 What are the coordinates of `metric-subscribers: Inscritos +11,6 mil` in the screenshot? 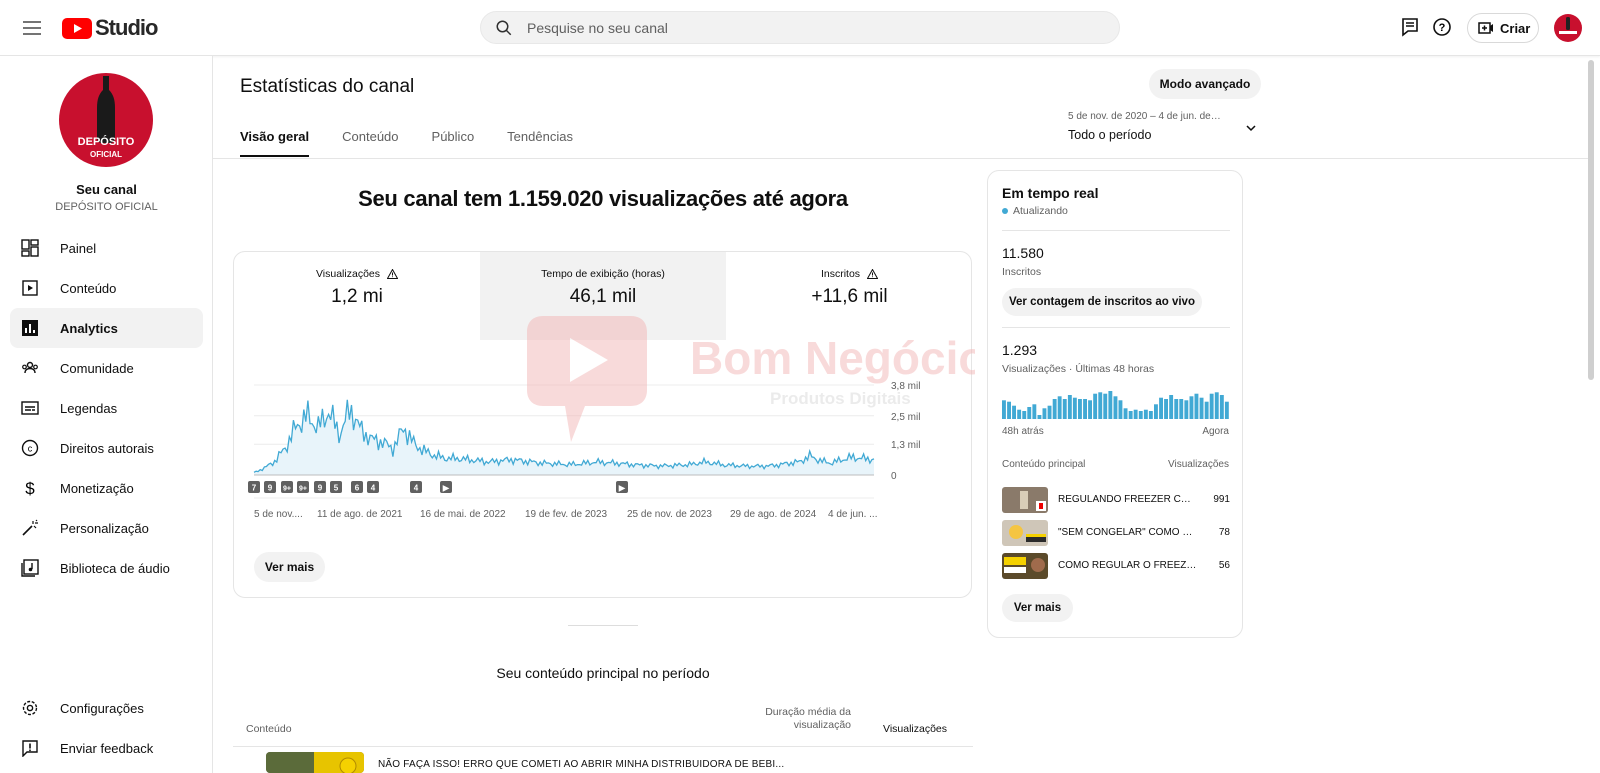 It's located at (848, 296).